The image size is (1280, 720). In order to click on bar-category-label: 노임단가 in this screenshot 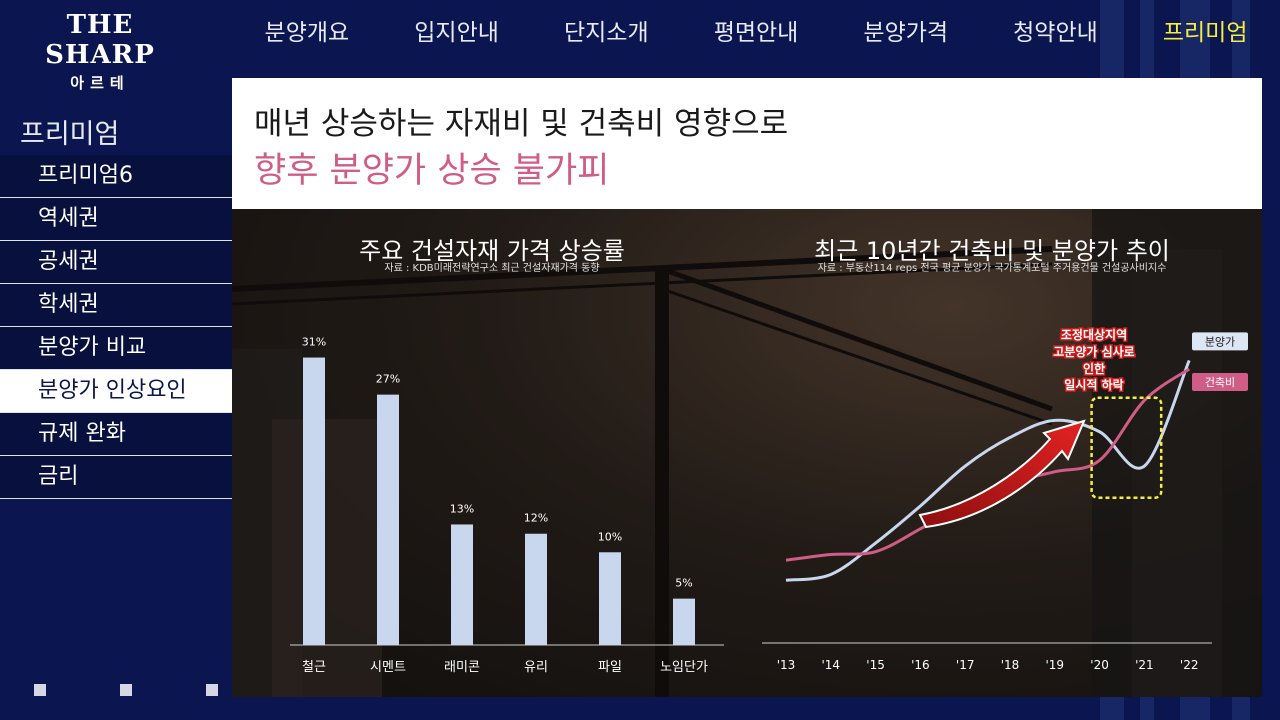, I will do `click(684, 667)`.